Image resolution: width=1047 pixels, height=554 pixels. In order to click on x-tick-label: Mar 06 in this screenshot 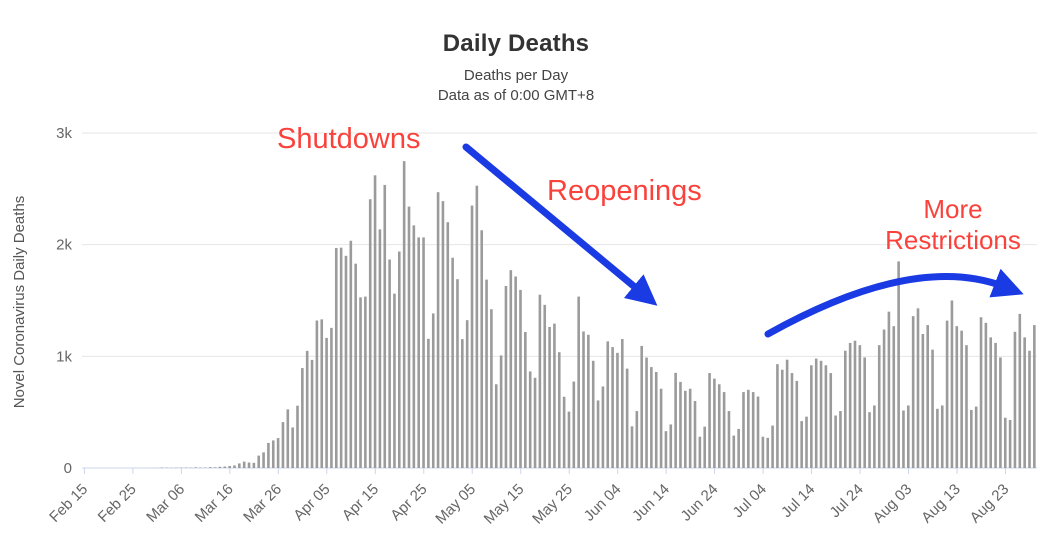, I will do `click(165, 503)`.